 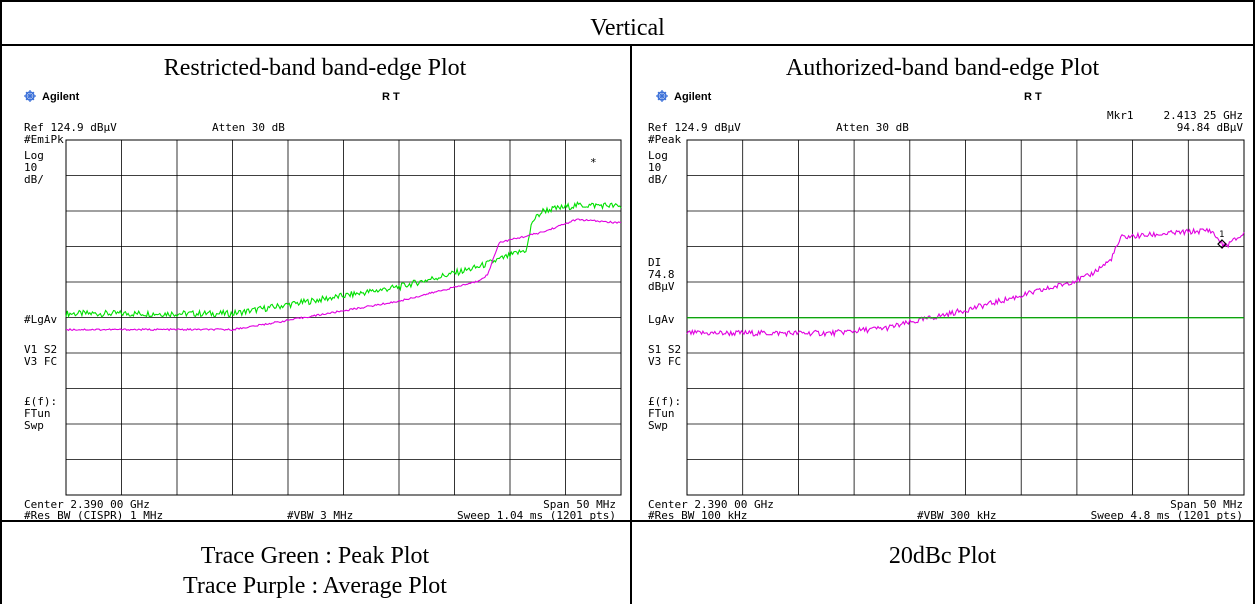 I want to click on trace-mode-1: V1 S2, so click(x=40, y=349).